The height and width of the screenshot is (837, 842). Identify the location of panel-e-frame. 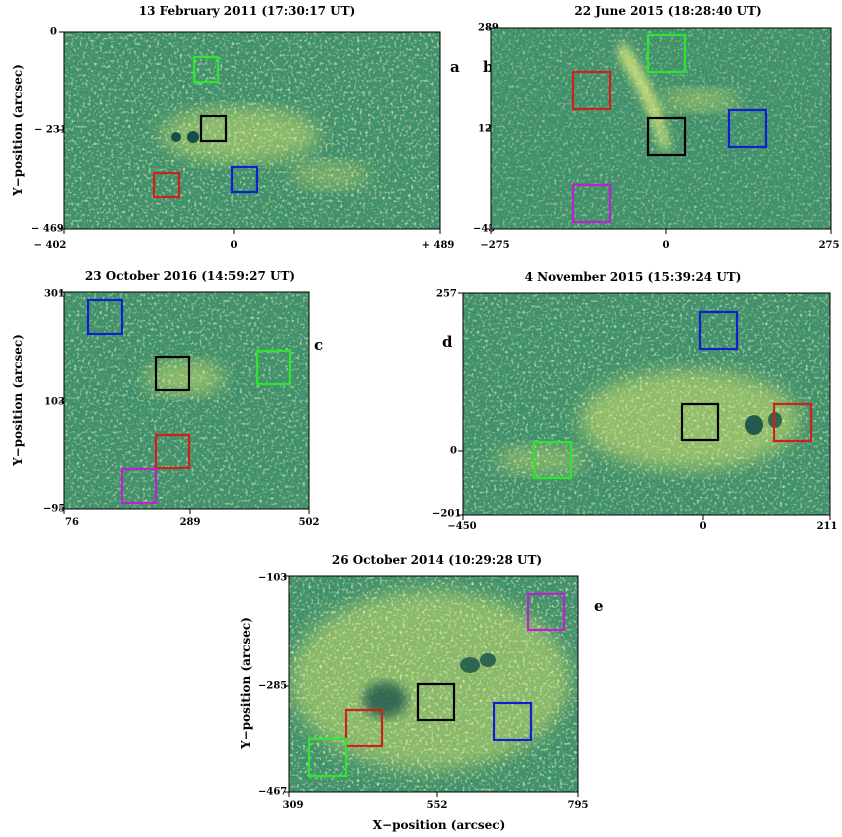
(433, 684).